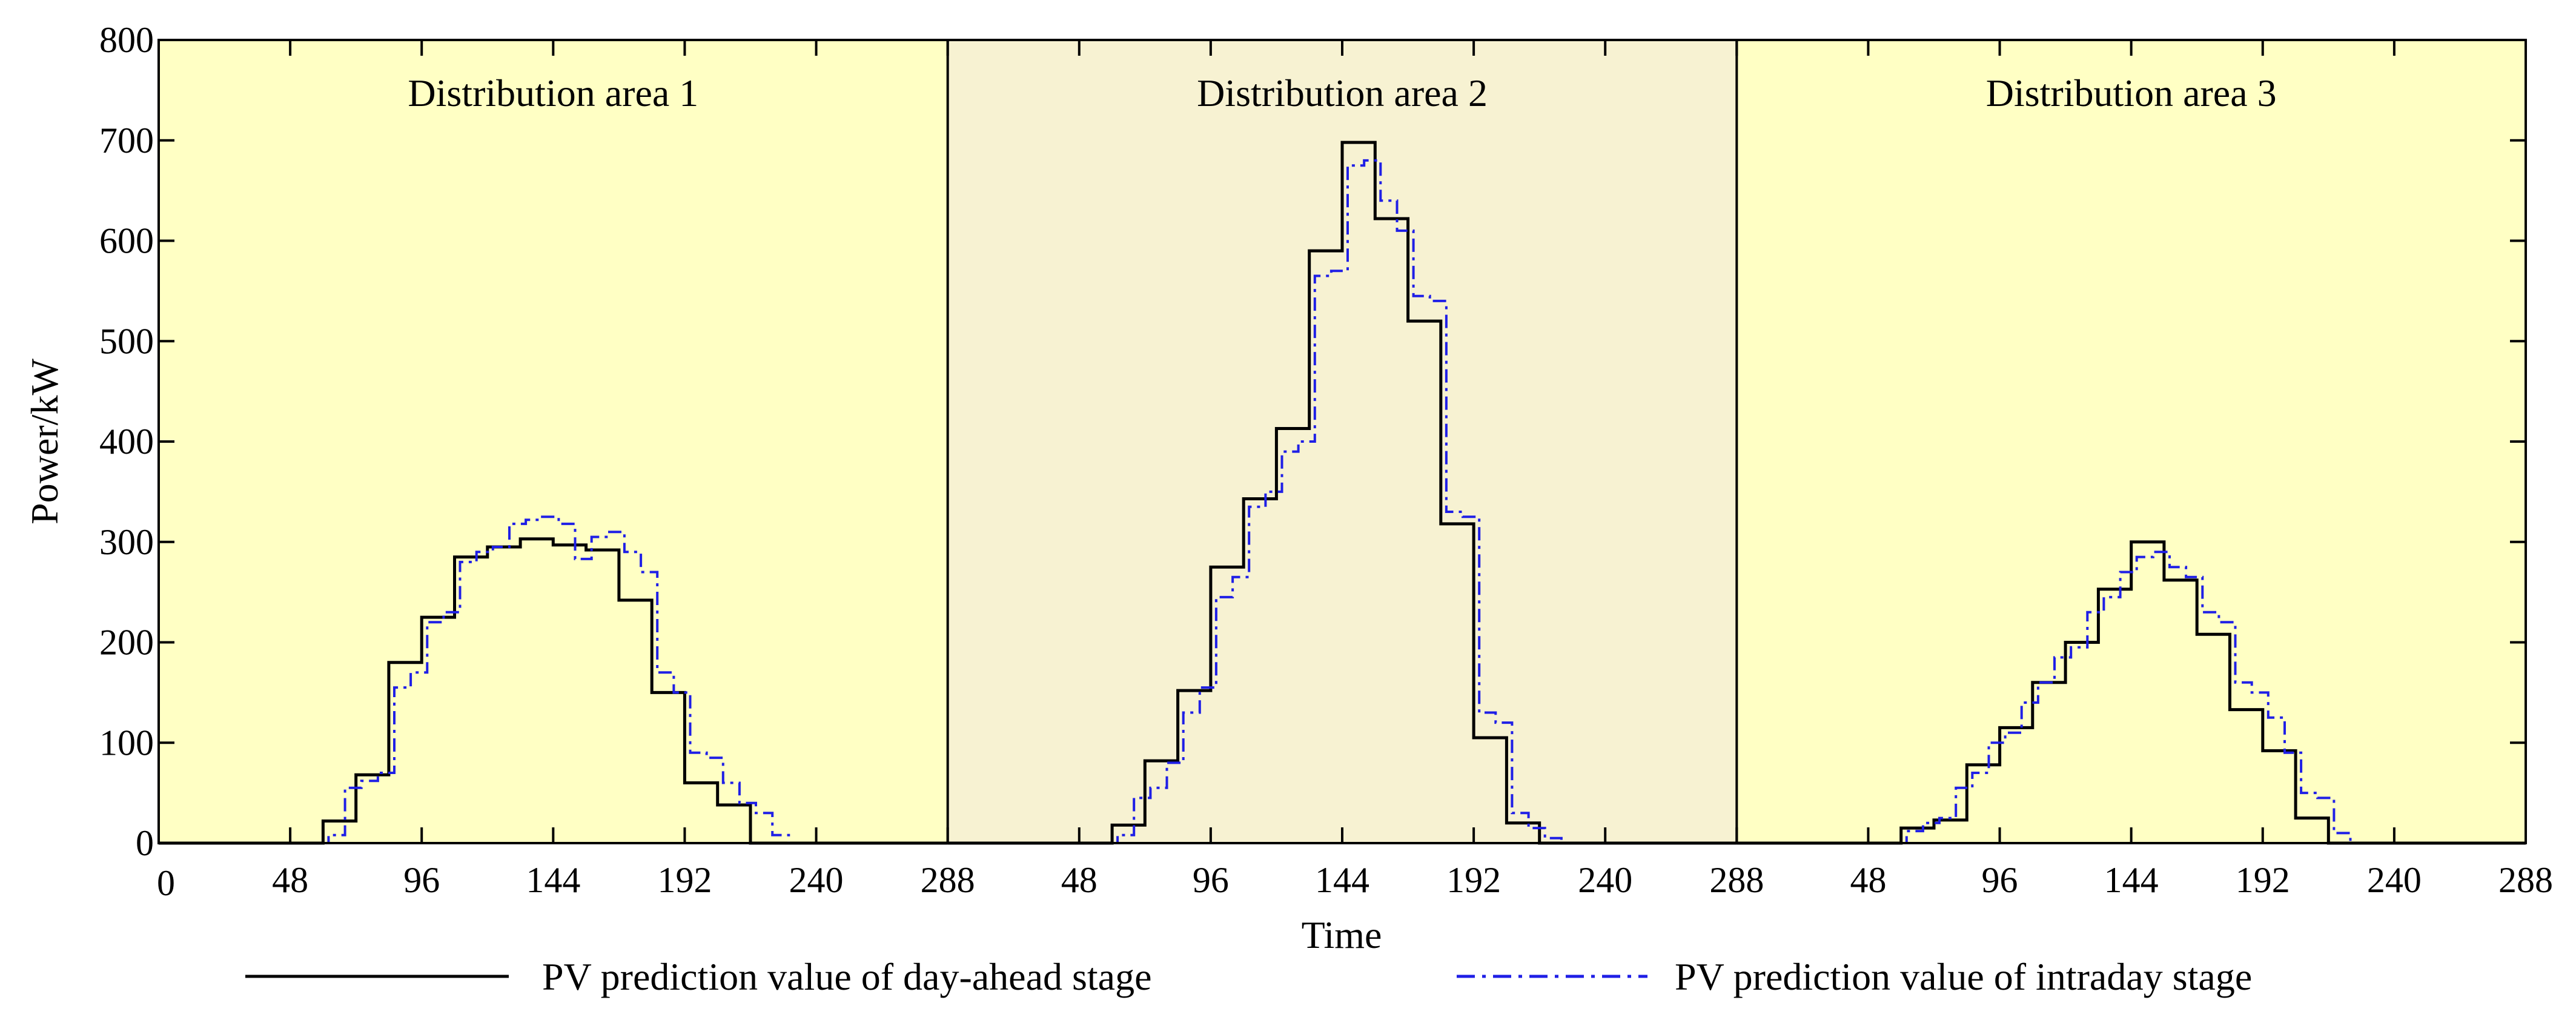 This screenshot has width=2576, height=1023. I want to click on panel-title-2: Distribution area 2, so click(1342, 92).